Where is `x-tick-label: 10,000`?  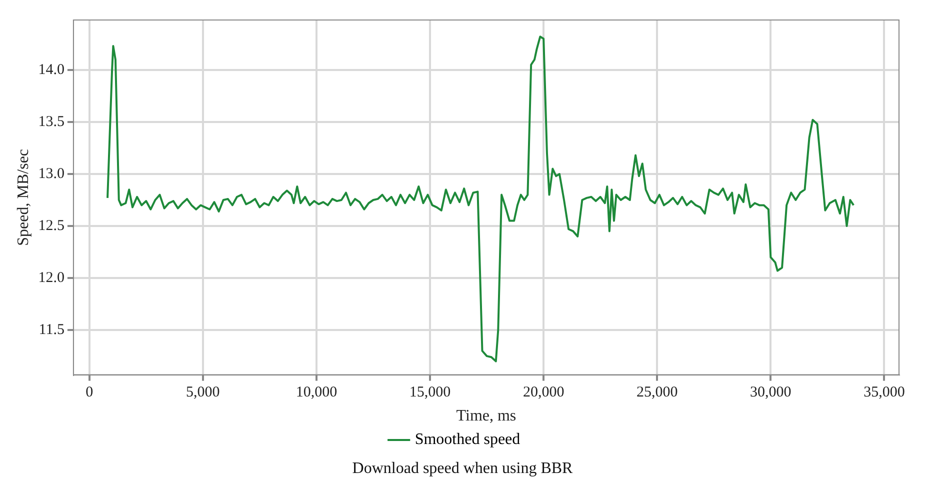
x-tick-label: 10,000 is located at coordinates (317, 392).